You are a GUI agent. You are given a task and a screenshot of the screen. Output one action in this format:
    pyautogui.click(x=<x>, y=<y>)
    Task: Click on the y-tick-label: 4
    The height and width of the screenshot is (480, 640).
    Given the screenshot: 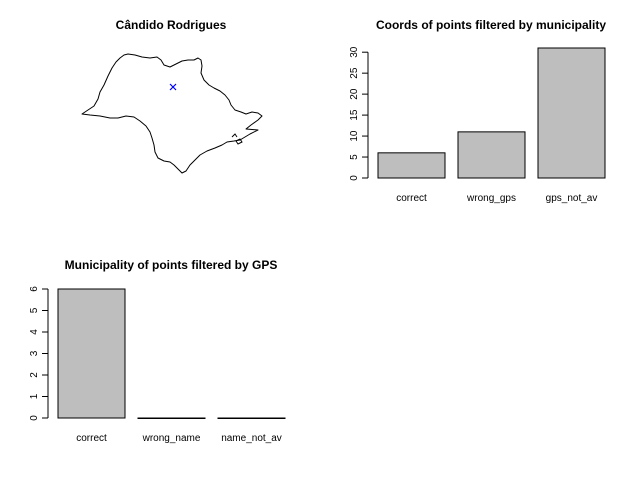 What is the action you would take?
    pyautogui.click(x=34, y=332)
    